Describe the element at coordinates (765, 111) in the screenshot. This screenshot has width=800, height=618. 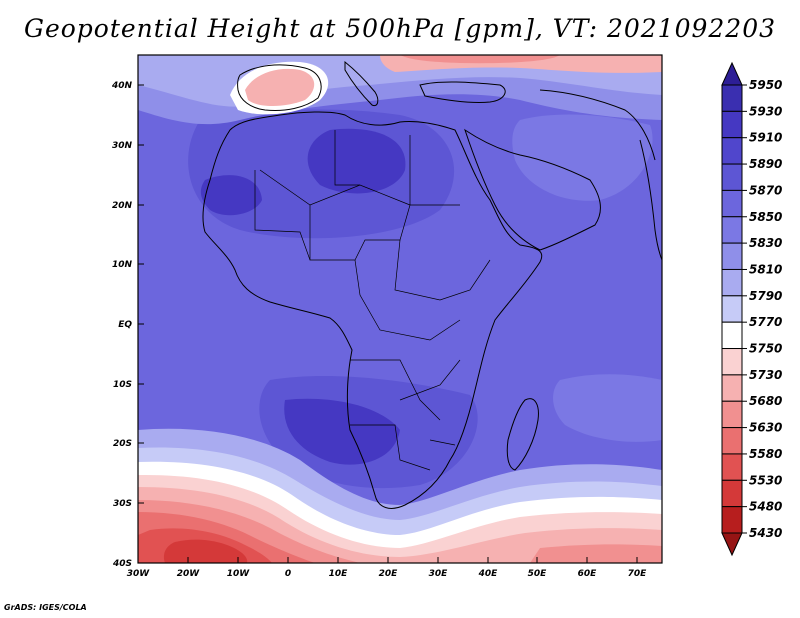
I see `colorbar-label: 5930` at that location.